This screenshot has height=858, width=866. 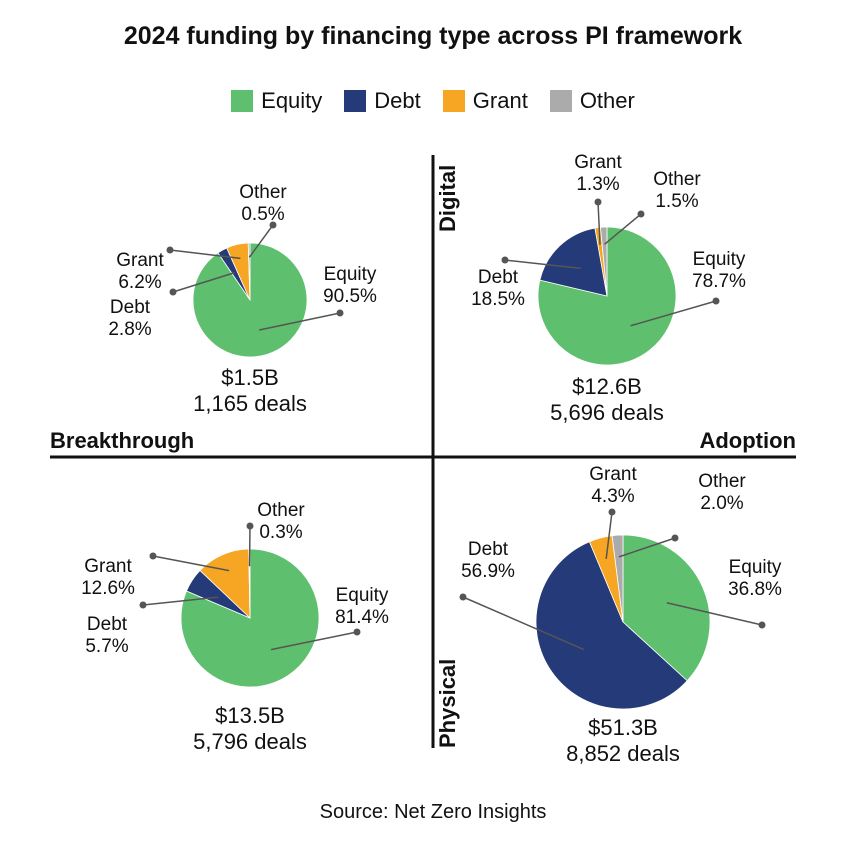 I want to click on pie-deals-label: 5,796 deals, so click(x=250, y=741).